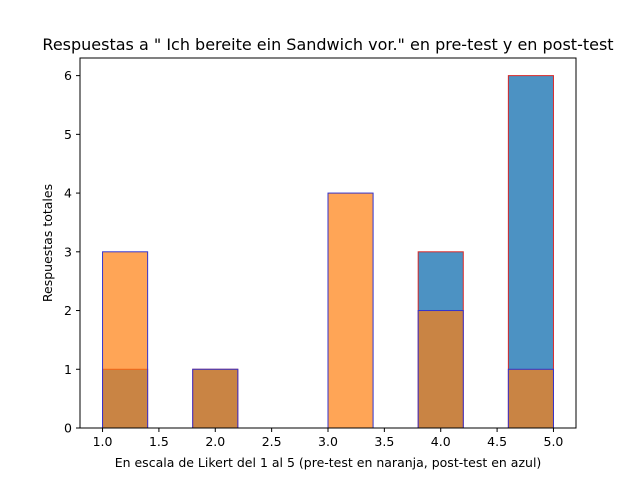 This screenshot has height=480, width=640. I want to click on y-tick-label: 4, so click(68, 193).